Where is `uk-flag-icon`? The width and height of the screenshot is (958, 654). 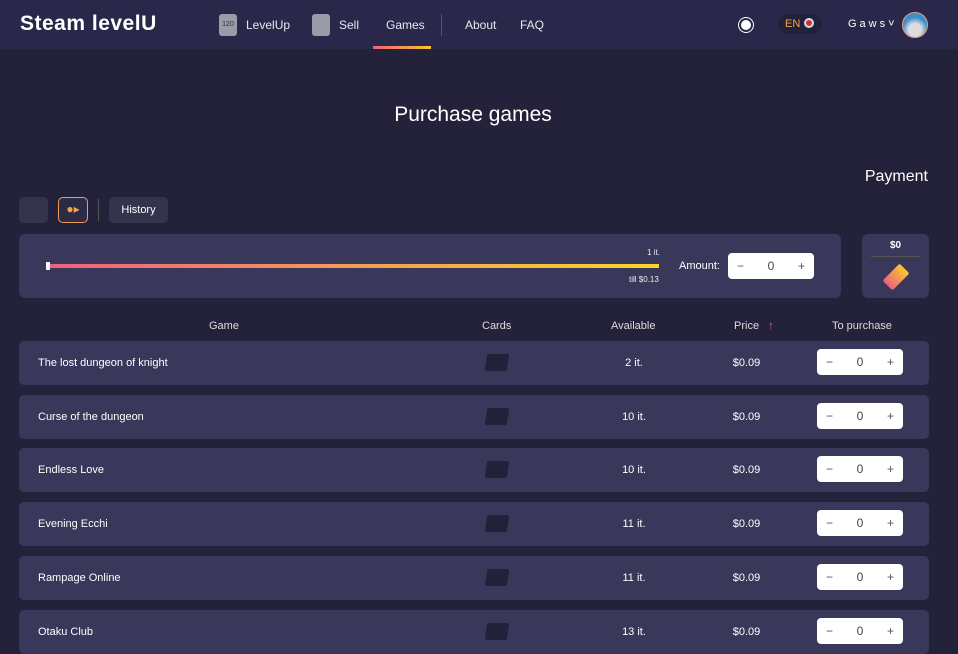 uk-flag-icon is located at coordinates (809, 23).